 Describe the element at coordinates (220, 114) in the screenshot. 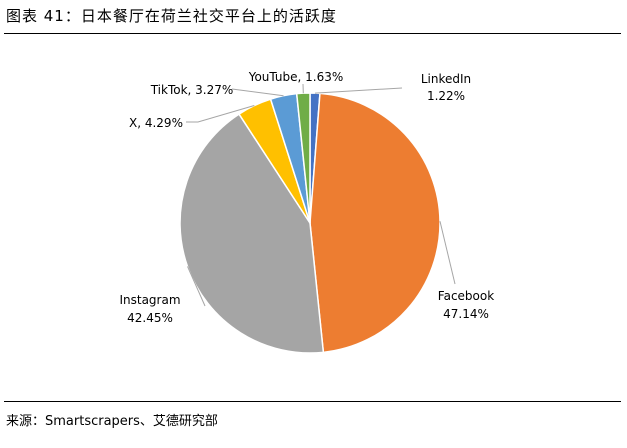

I see `leader-line-x` at that location.